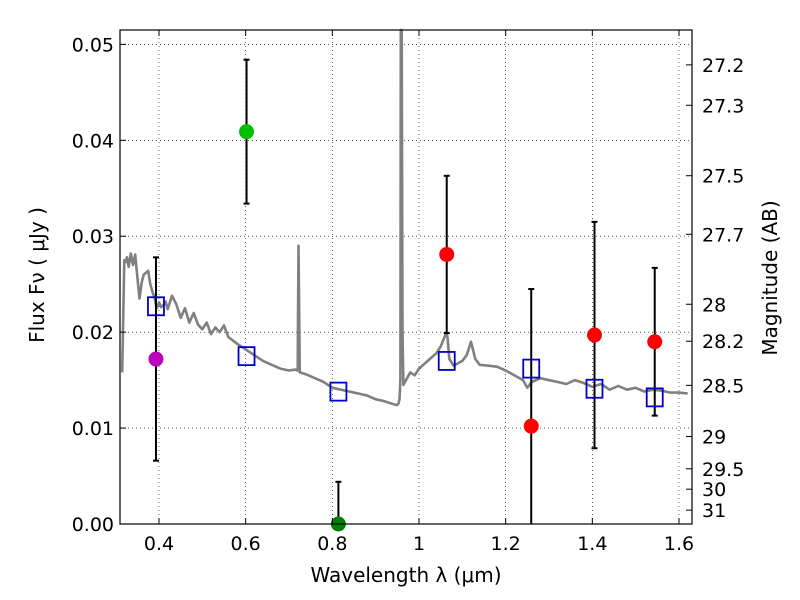  I want to click on mag-tick-label: 28.5, so click(723, 386).